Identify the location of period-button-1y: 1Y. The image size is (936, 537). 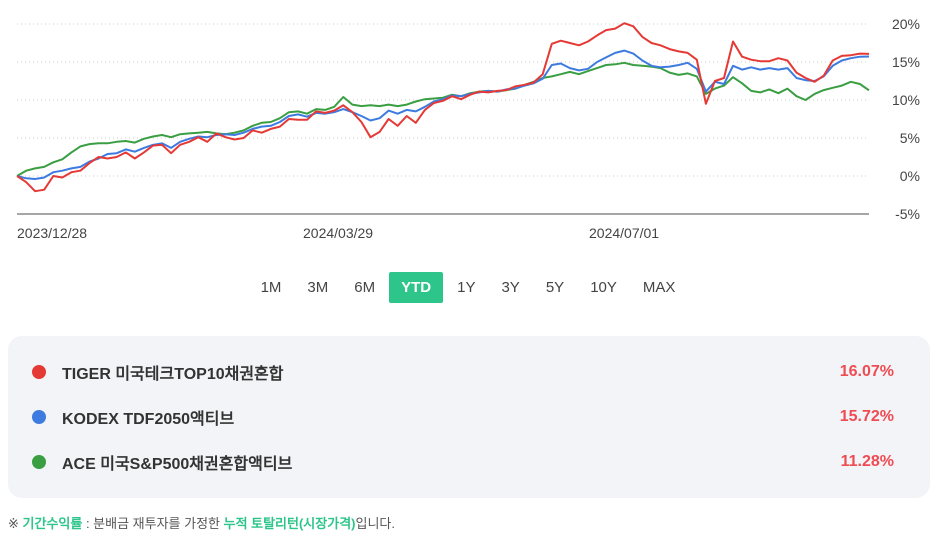
(466, 287).